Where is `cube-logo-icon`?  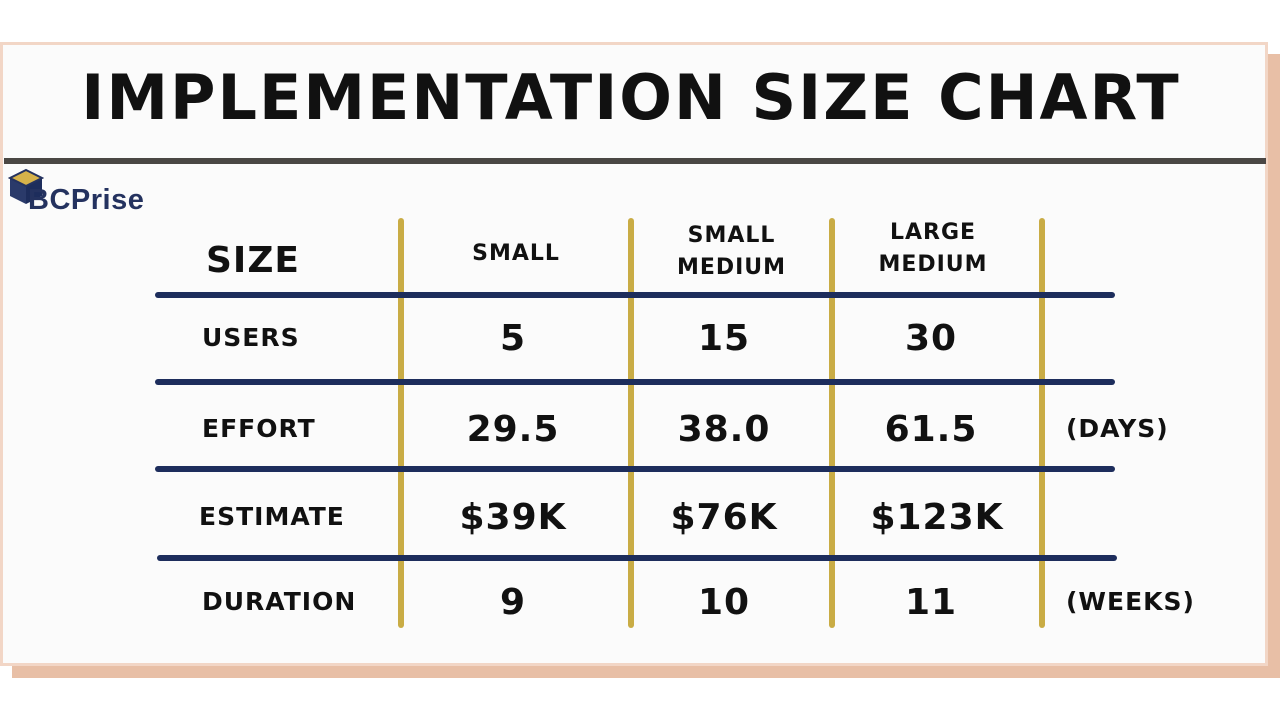
cube-logo-icon is located at coordinates (26, 186).